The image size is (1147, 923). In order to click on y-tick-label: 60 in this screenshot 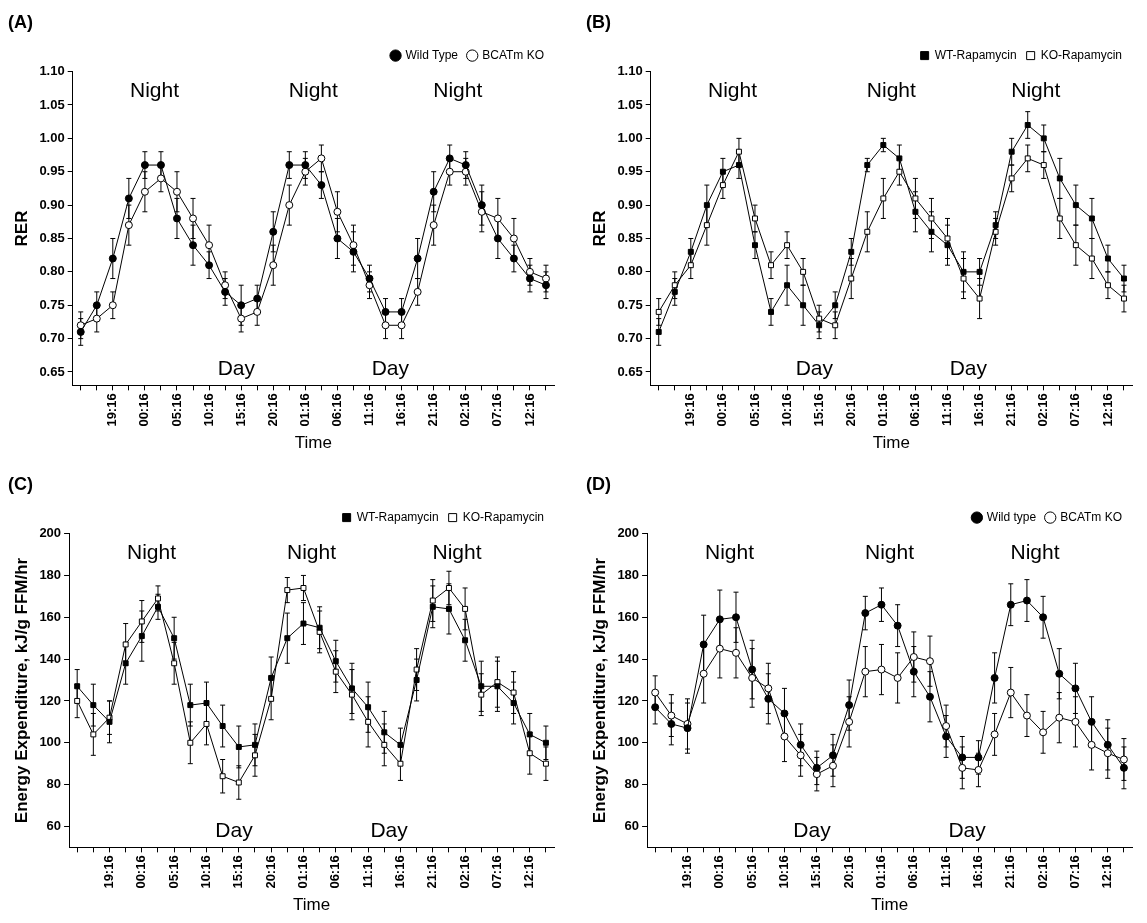, I will do `click(632, 826)`.